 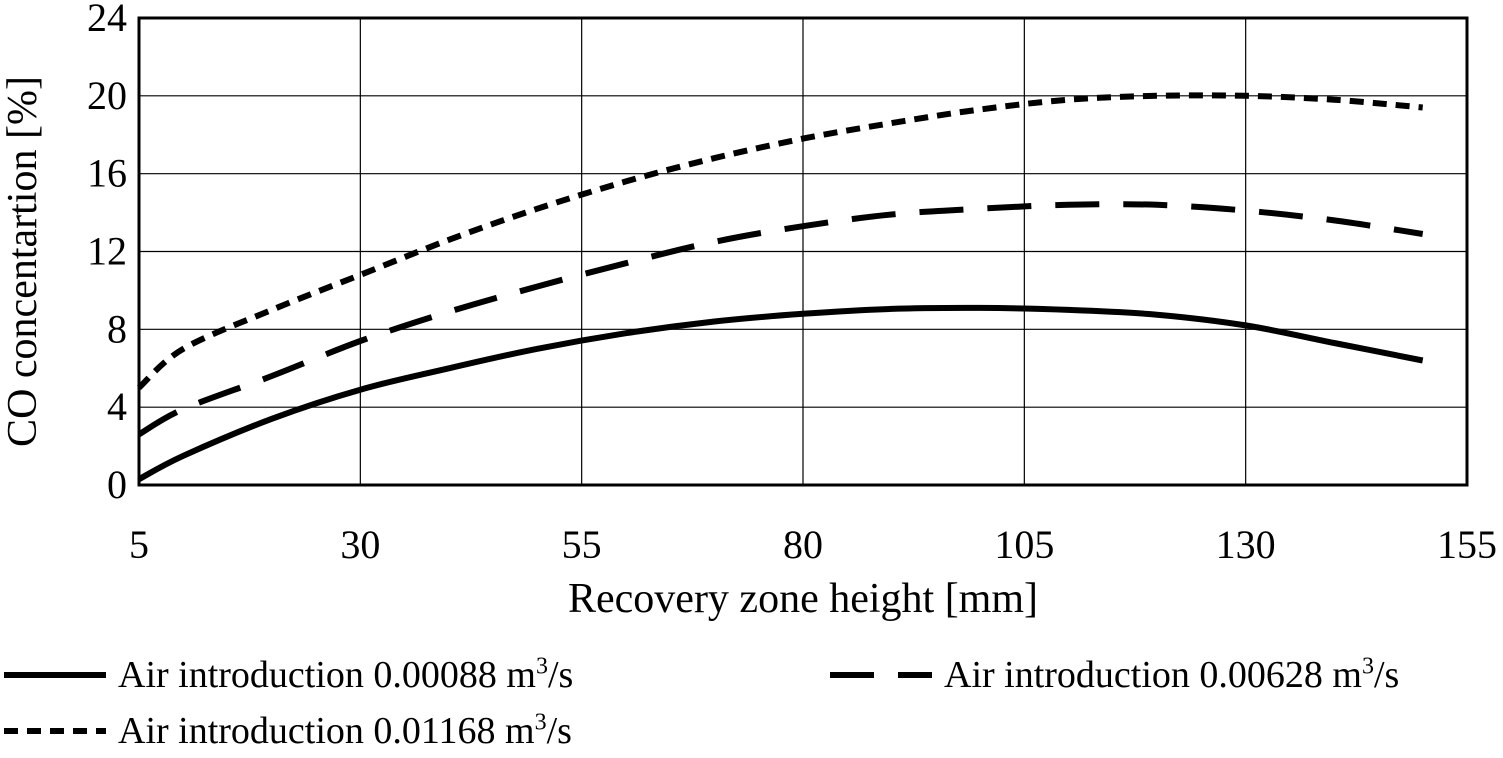 What do you see at coordinates (360, 544) in the screenshot?
I see `x-tick-label: 30` at bounding box center [360, 544].